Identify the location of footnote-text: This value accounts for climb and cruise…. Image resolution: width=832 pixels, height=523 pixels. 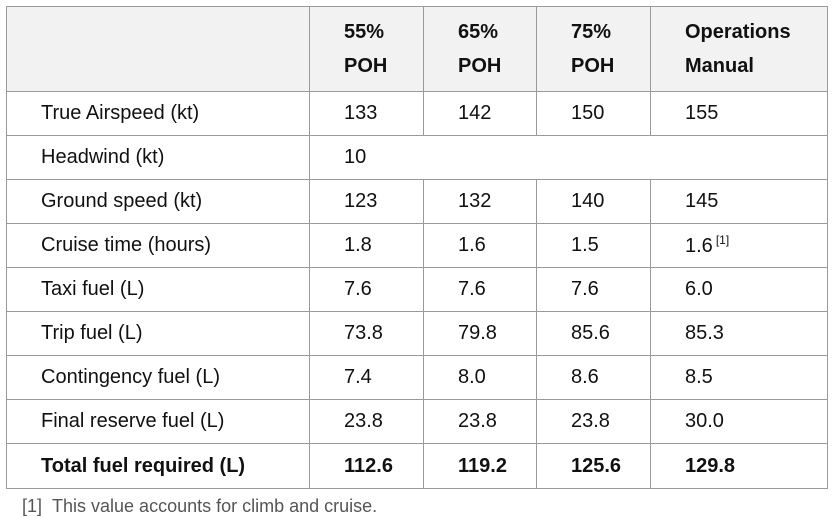
(215, 506).